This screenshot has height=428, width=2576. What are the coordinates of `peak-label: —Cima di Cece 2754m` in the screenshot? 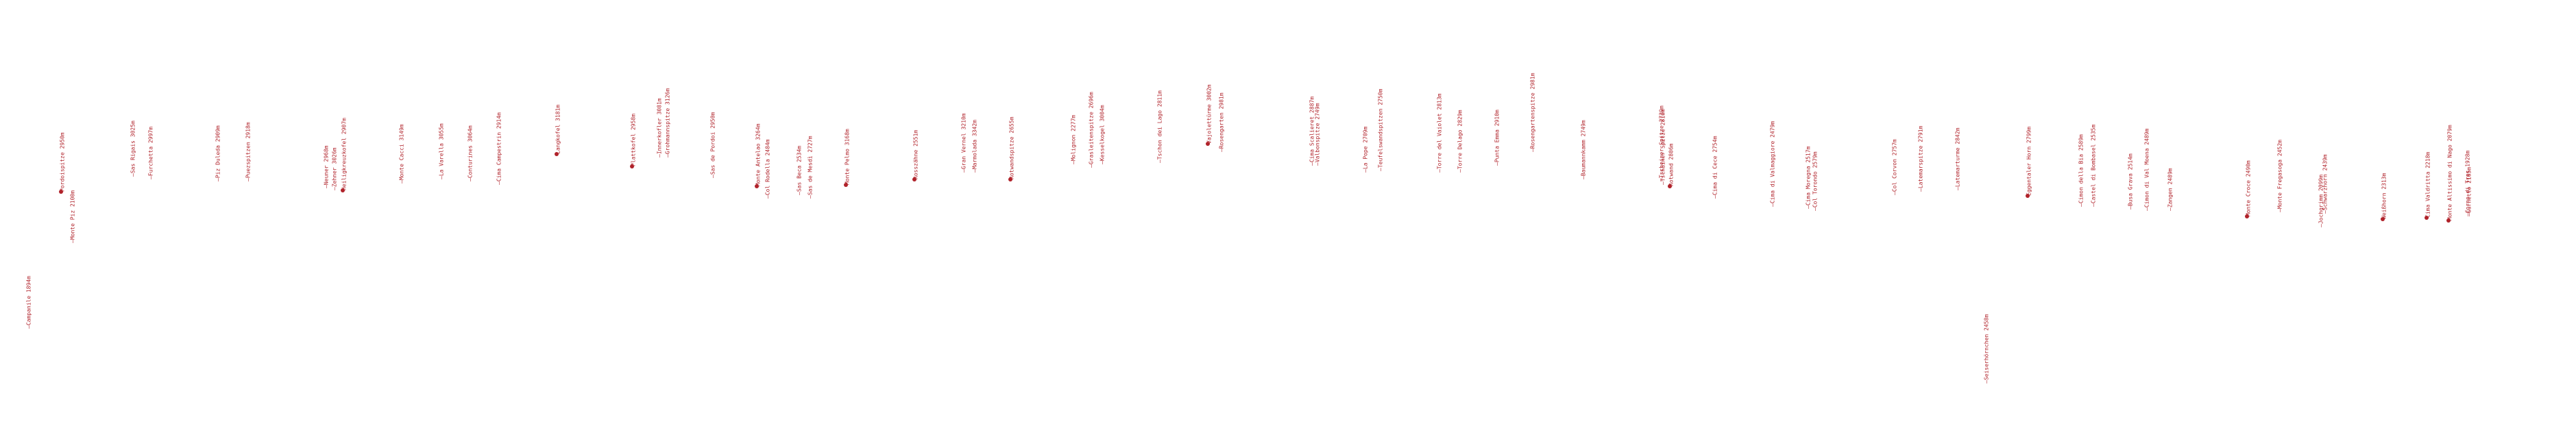 It's located at (1715, 167).